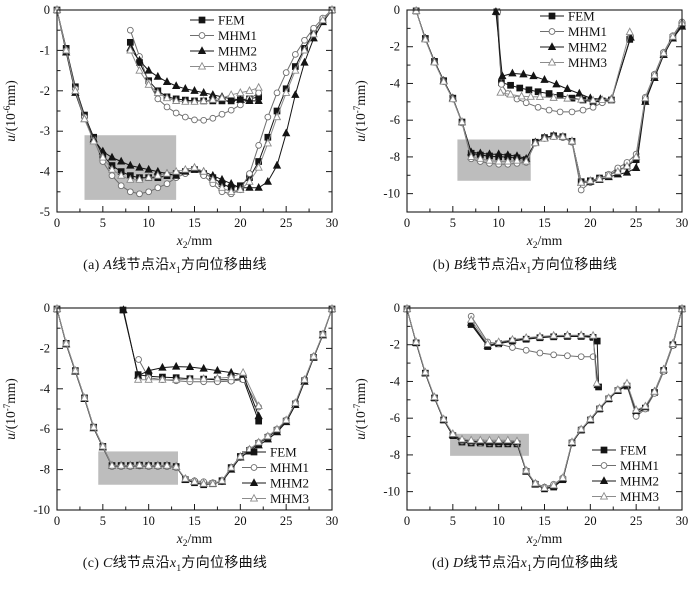  What do you see at coordinates (108, 563) in the screenshot?
I see `caption-line-letter: C` at bounding box center [108, 563].